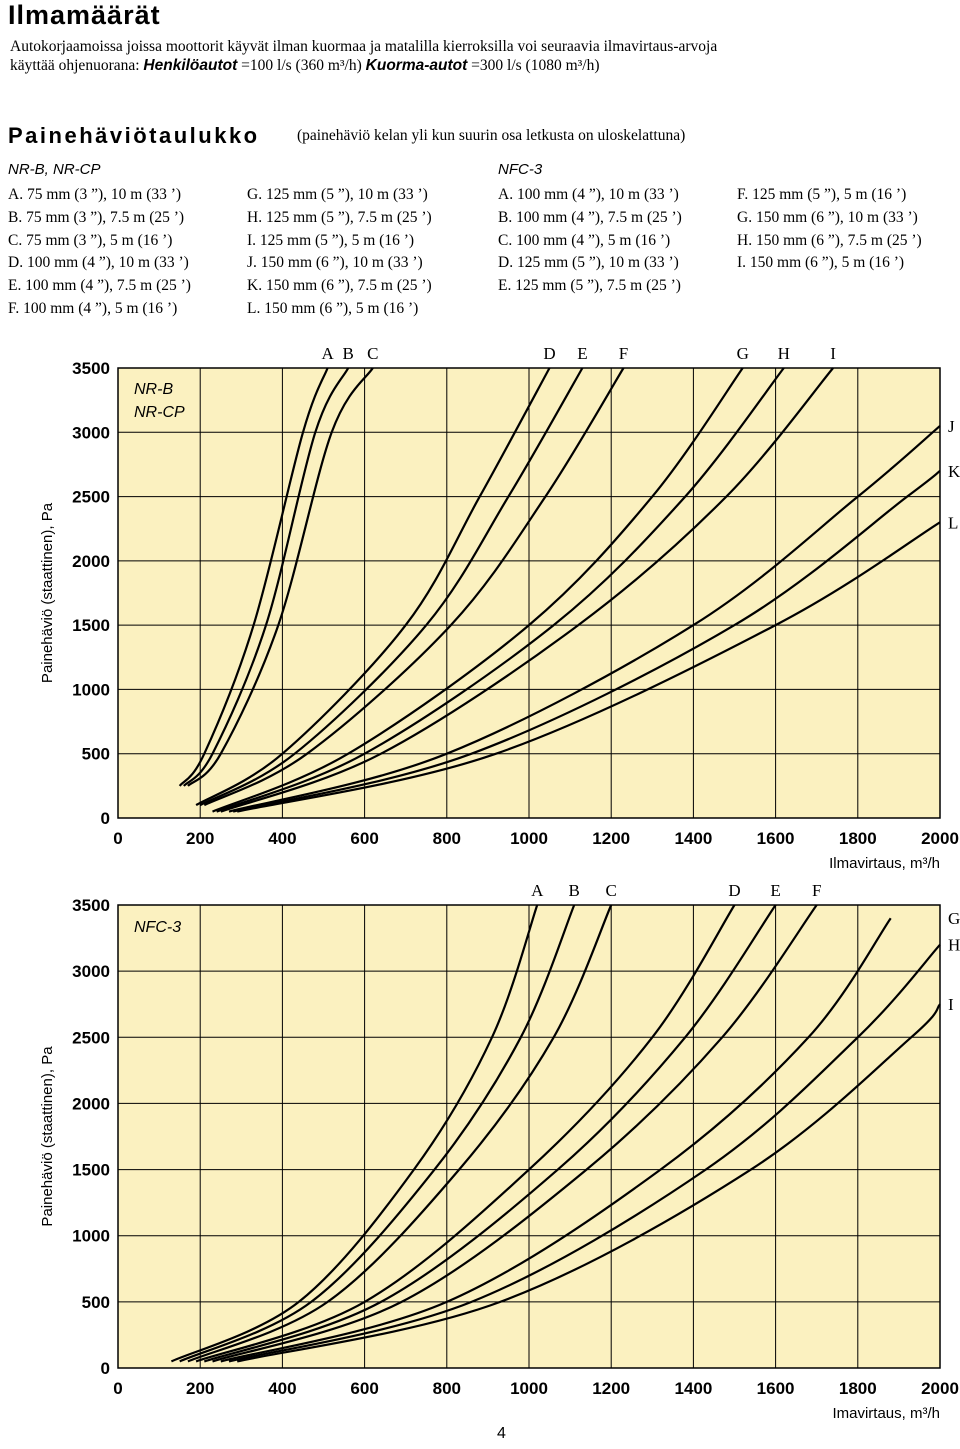 This screenshot has height=1449, width=960. What do you see at coordinates (372, 353) in the screenshot?
I see `chart1-series-label-C: C` at bounding box center [372, 353].